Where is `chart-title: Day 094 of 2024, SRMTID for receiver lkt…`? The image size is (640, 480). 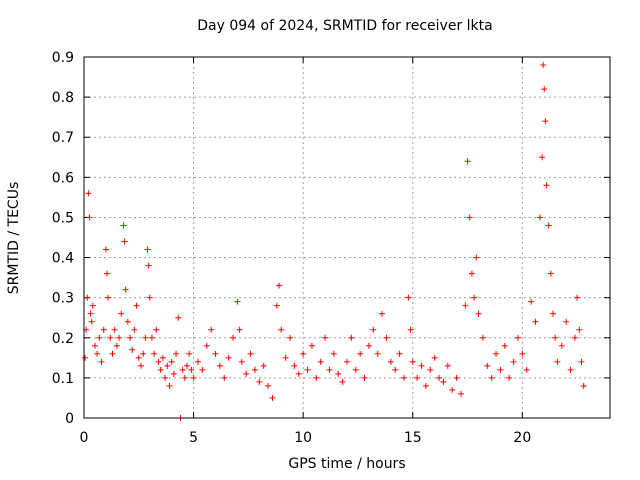 chart-title: Day 094 of 2024, SRMTID for receiver lkt… is located at coordinates (345, 26).